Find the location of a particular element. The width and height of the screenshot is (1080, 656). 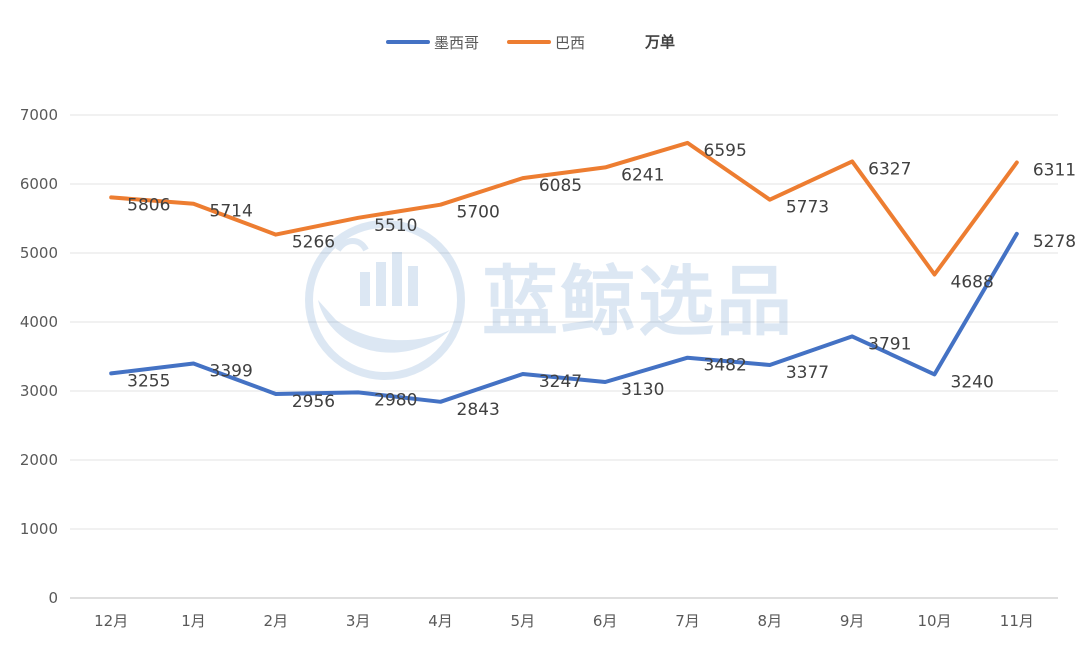

x-tick-label: 12月 is located at coordinates (111, 621).